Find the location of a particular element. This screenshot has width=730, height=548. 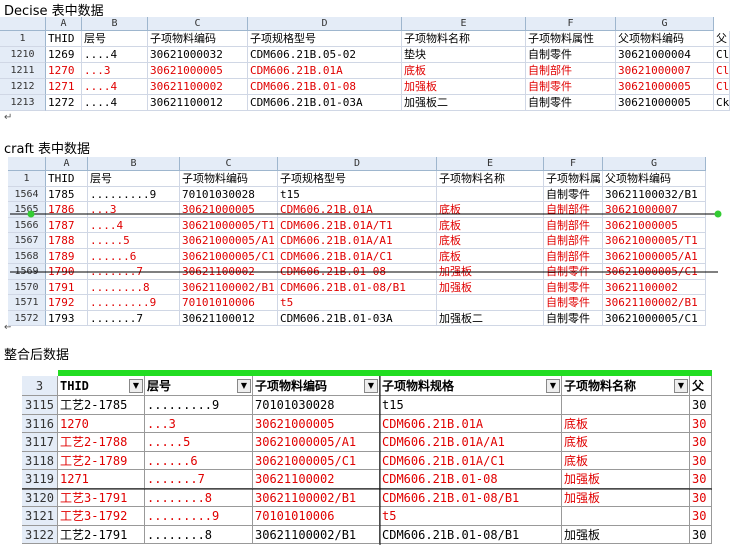

cell: 工艺2-1788 is located at coordinates (101, 442).